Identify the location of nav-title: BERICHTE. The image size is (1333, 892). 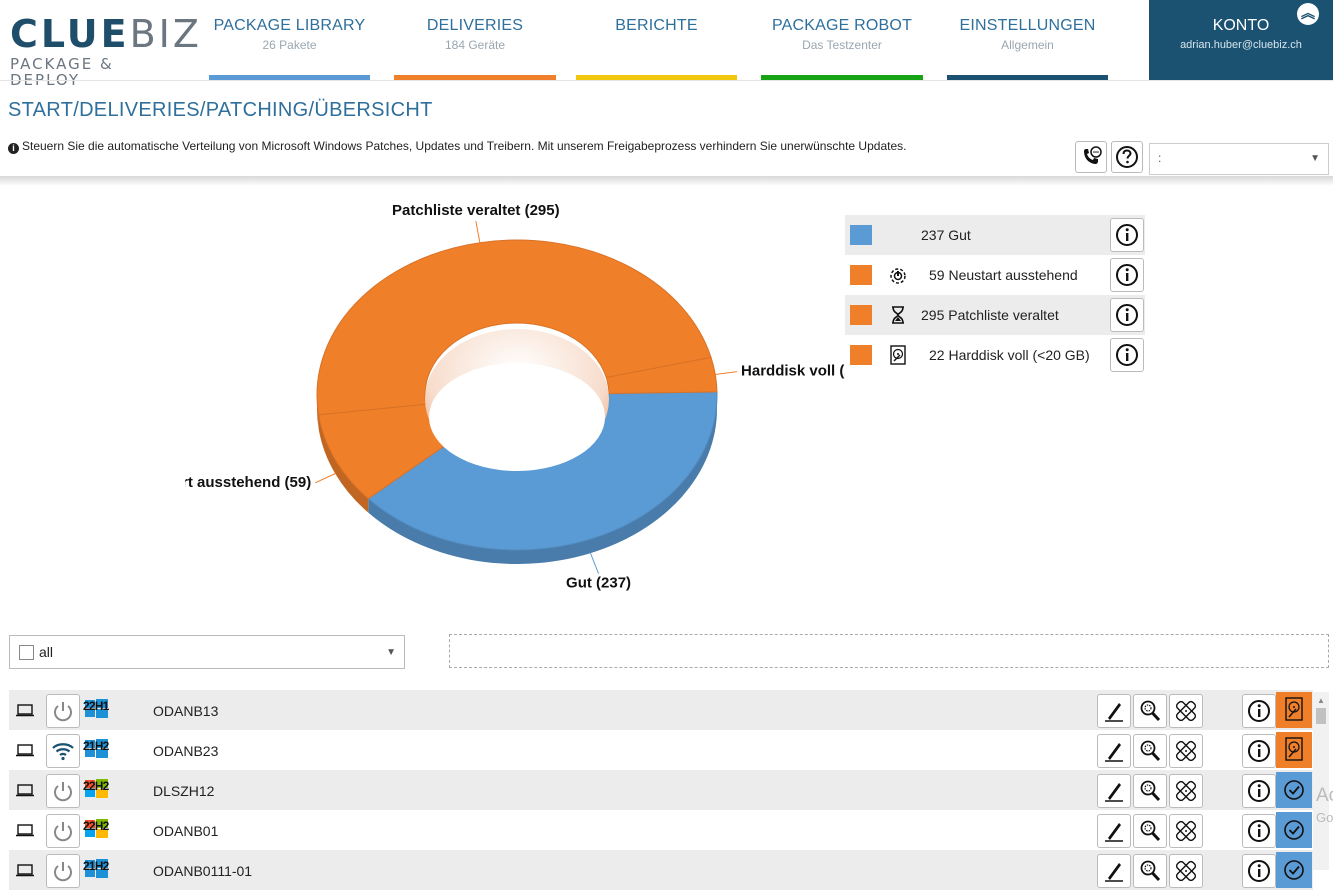
(656, 25).